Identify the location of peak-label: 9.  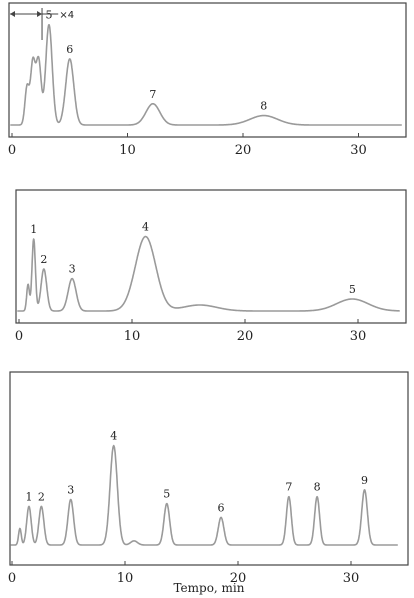
(364, 480).